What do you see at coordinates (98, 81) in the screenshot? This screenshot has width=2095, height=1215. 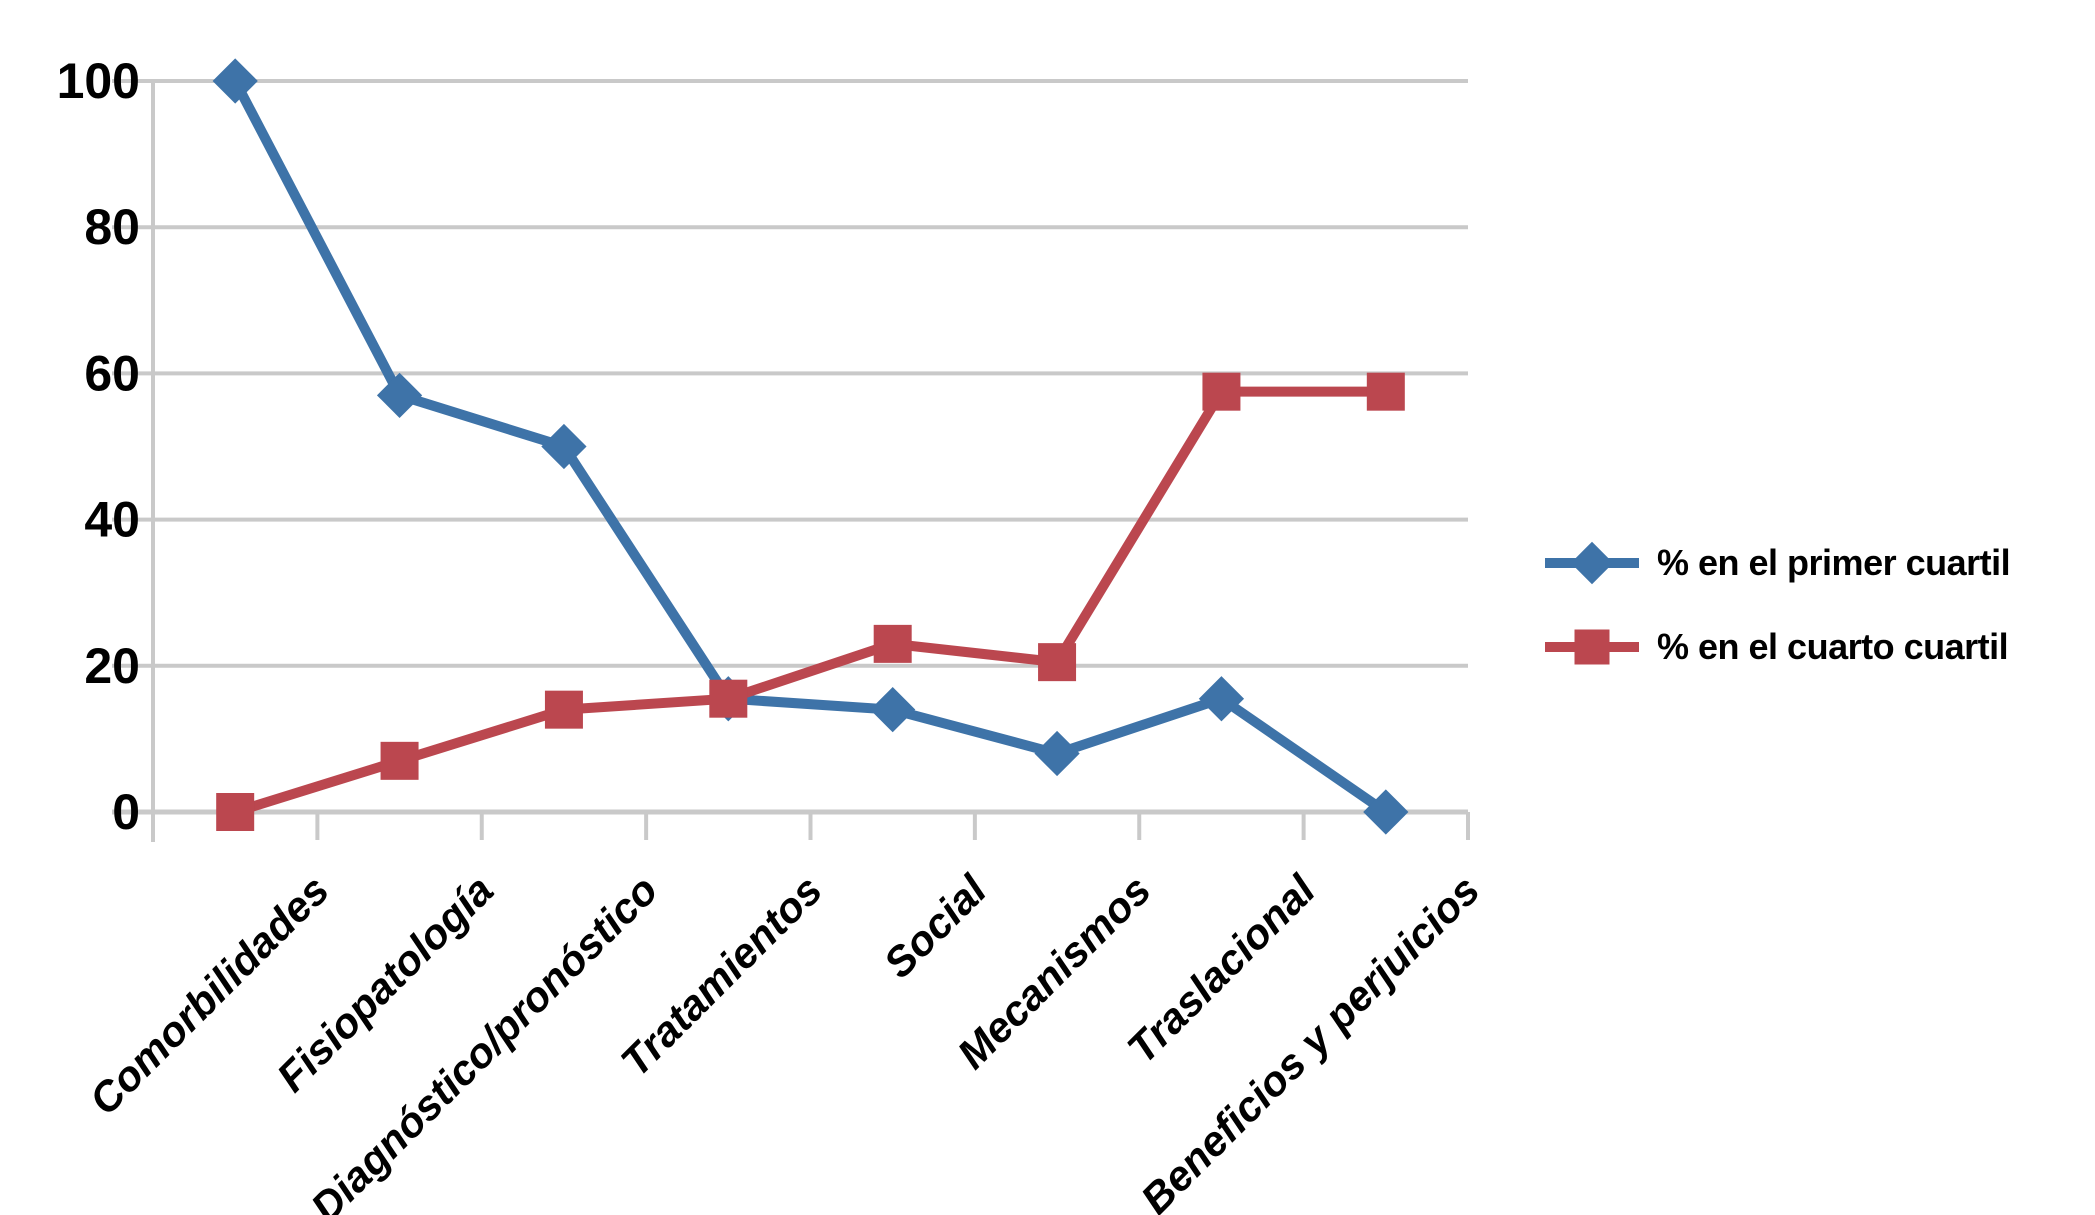 I see `y-tick-label-100: 100` at bounding box center [98, 81].